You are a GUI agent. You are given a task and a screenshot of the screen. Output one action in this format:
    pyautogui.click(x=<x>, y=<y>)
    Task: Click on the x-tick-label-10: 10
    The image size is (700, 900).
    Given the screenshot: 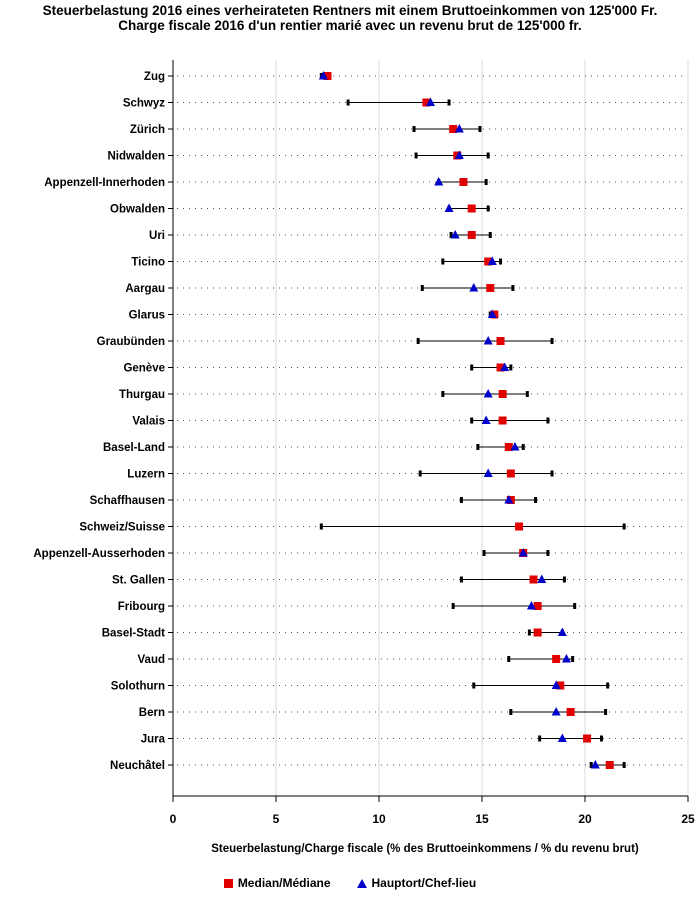 What is the action you would take?
    pyautogui.click(x=379, y=819)
    